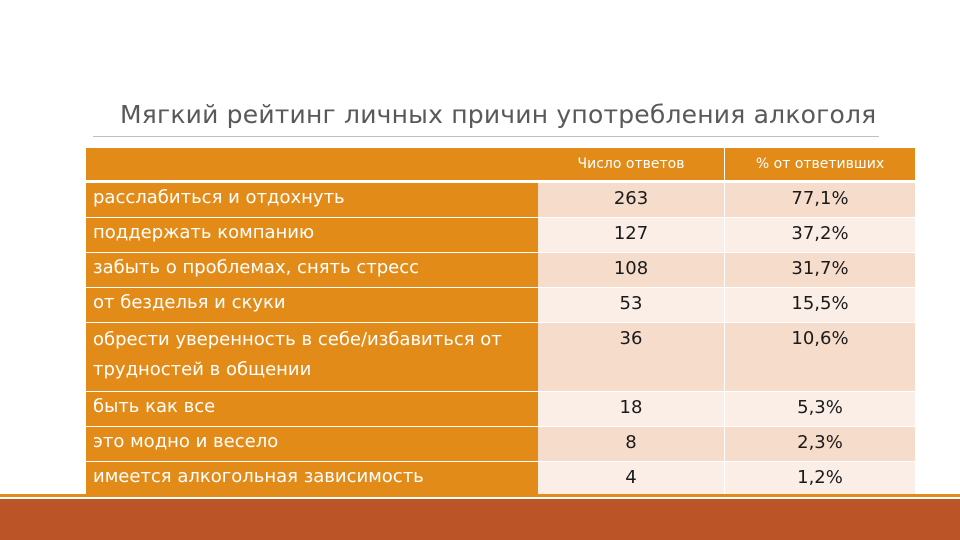 This screenshot has width=960, height=540. Describe the element at coordinates (631, 444) in the screenshot. I see `count-cell: 8` at that location.